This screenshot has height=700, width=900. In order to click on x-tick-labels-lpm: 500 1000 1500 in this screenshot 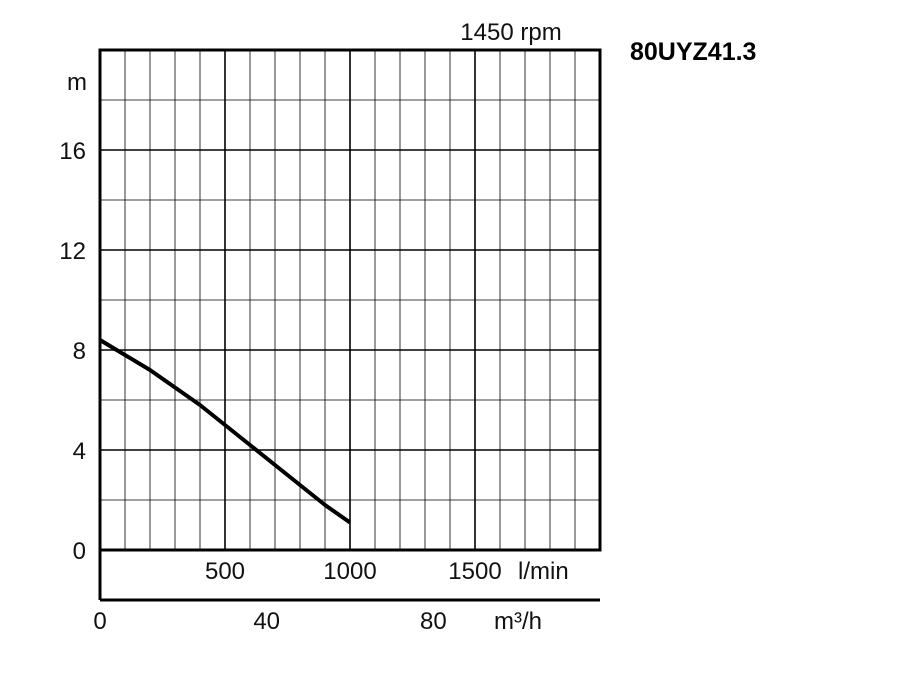, I will do `click(353, 571)`.